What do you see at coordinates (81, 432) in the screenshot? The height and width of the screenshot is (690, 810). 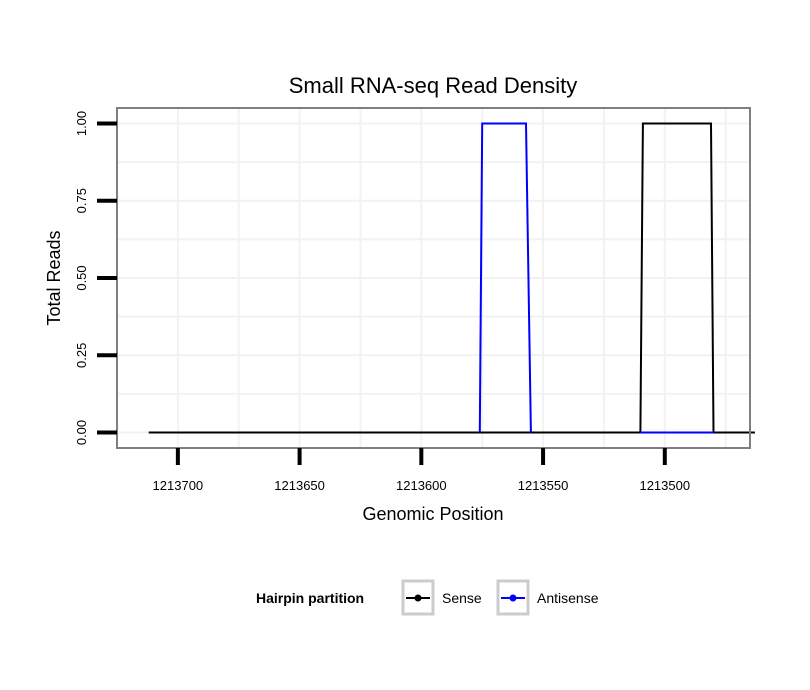 I see `y-tick-label-0: 0.00` at bounding box center [81, 432].